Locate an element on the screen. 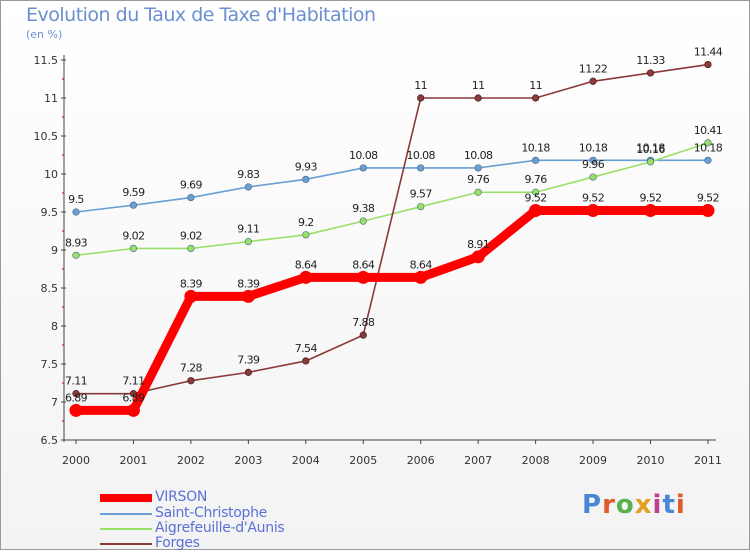 The image size is (750, 553). data-label: 8.93 is located at coordinates (76, 242).